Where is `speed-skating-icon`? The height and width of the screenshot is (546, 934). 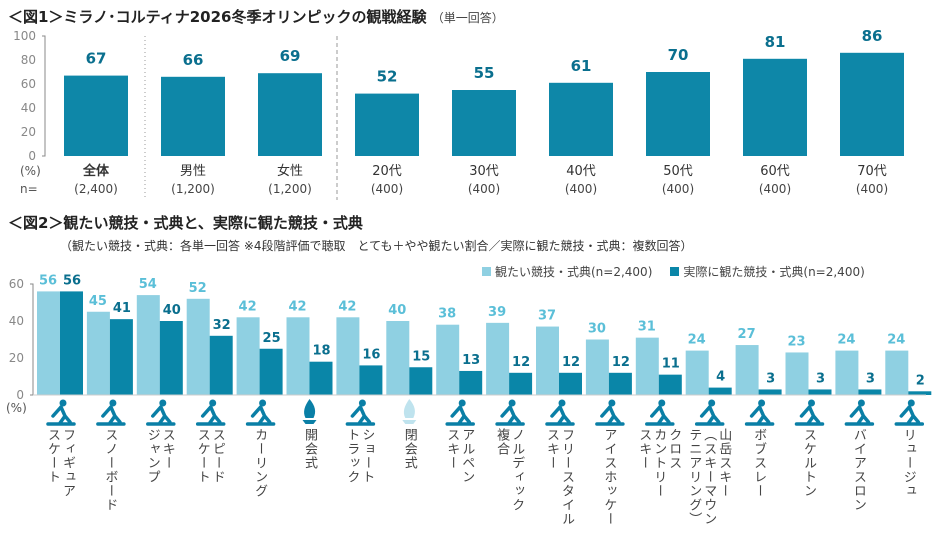
speed-skating-icon is located at coordinates (210, 412).